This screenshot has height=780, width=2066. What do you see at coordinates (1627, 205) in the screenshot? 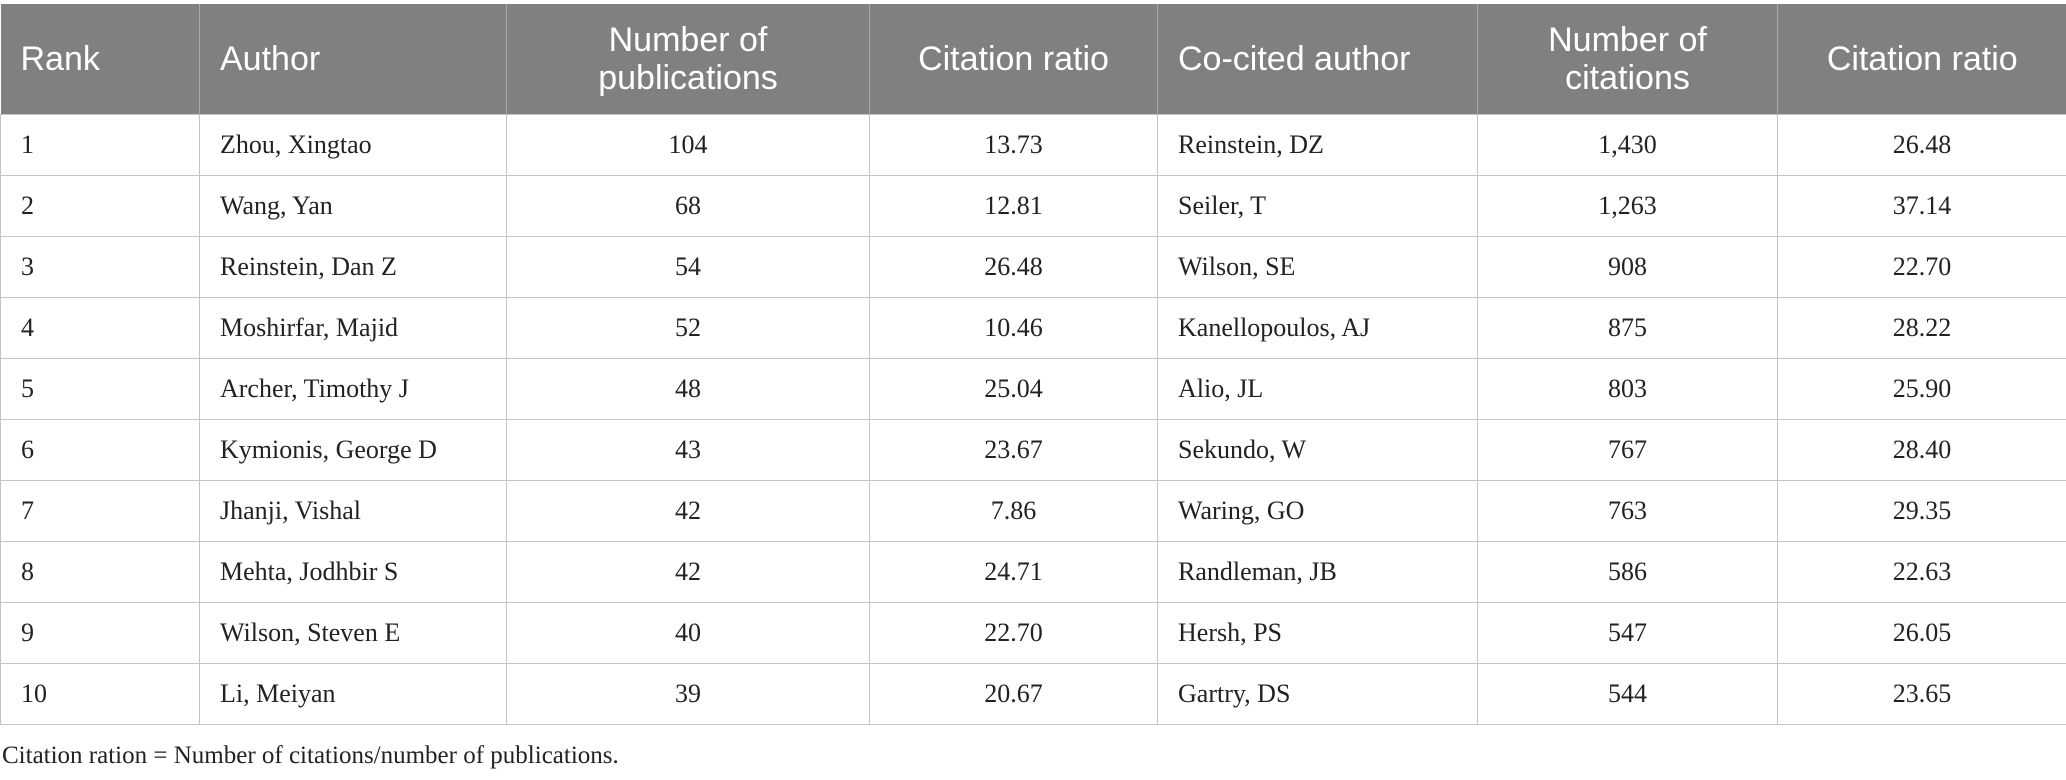
I see `cell-citations: 1,263` at bounding box center [1627, 205].